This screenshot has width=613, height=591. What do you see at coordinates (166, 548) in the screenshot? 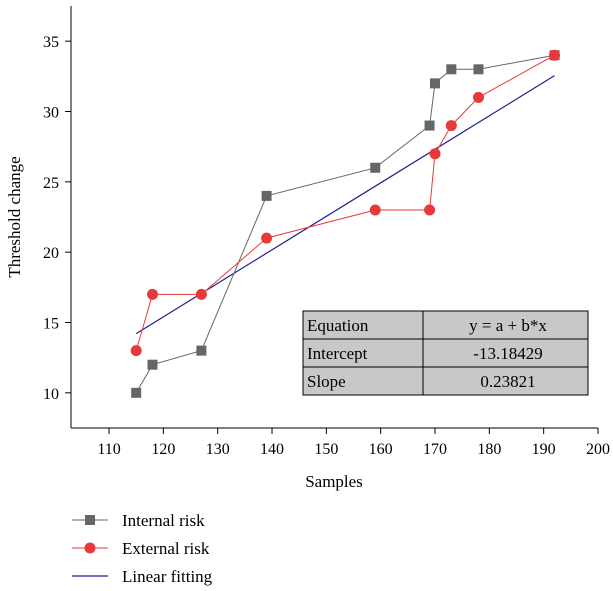
I see `legend-label: External risk` at bounding box center [166, 548].